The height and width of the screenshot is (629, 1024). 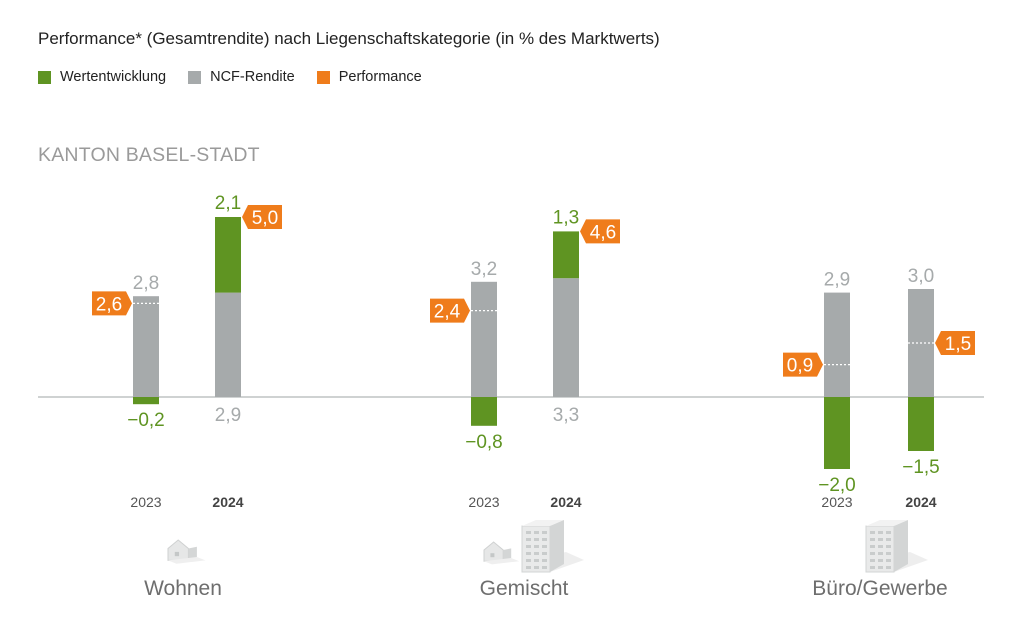 I want to click on ncf-bar-wohnen-2024, so click(x=228, y=344).